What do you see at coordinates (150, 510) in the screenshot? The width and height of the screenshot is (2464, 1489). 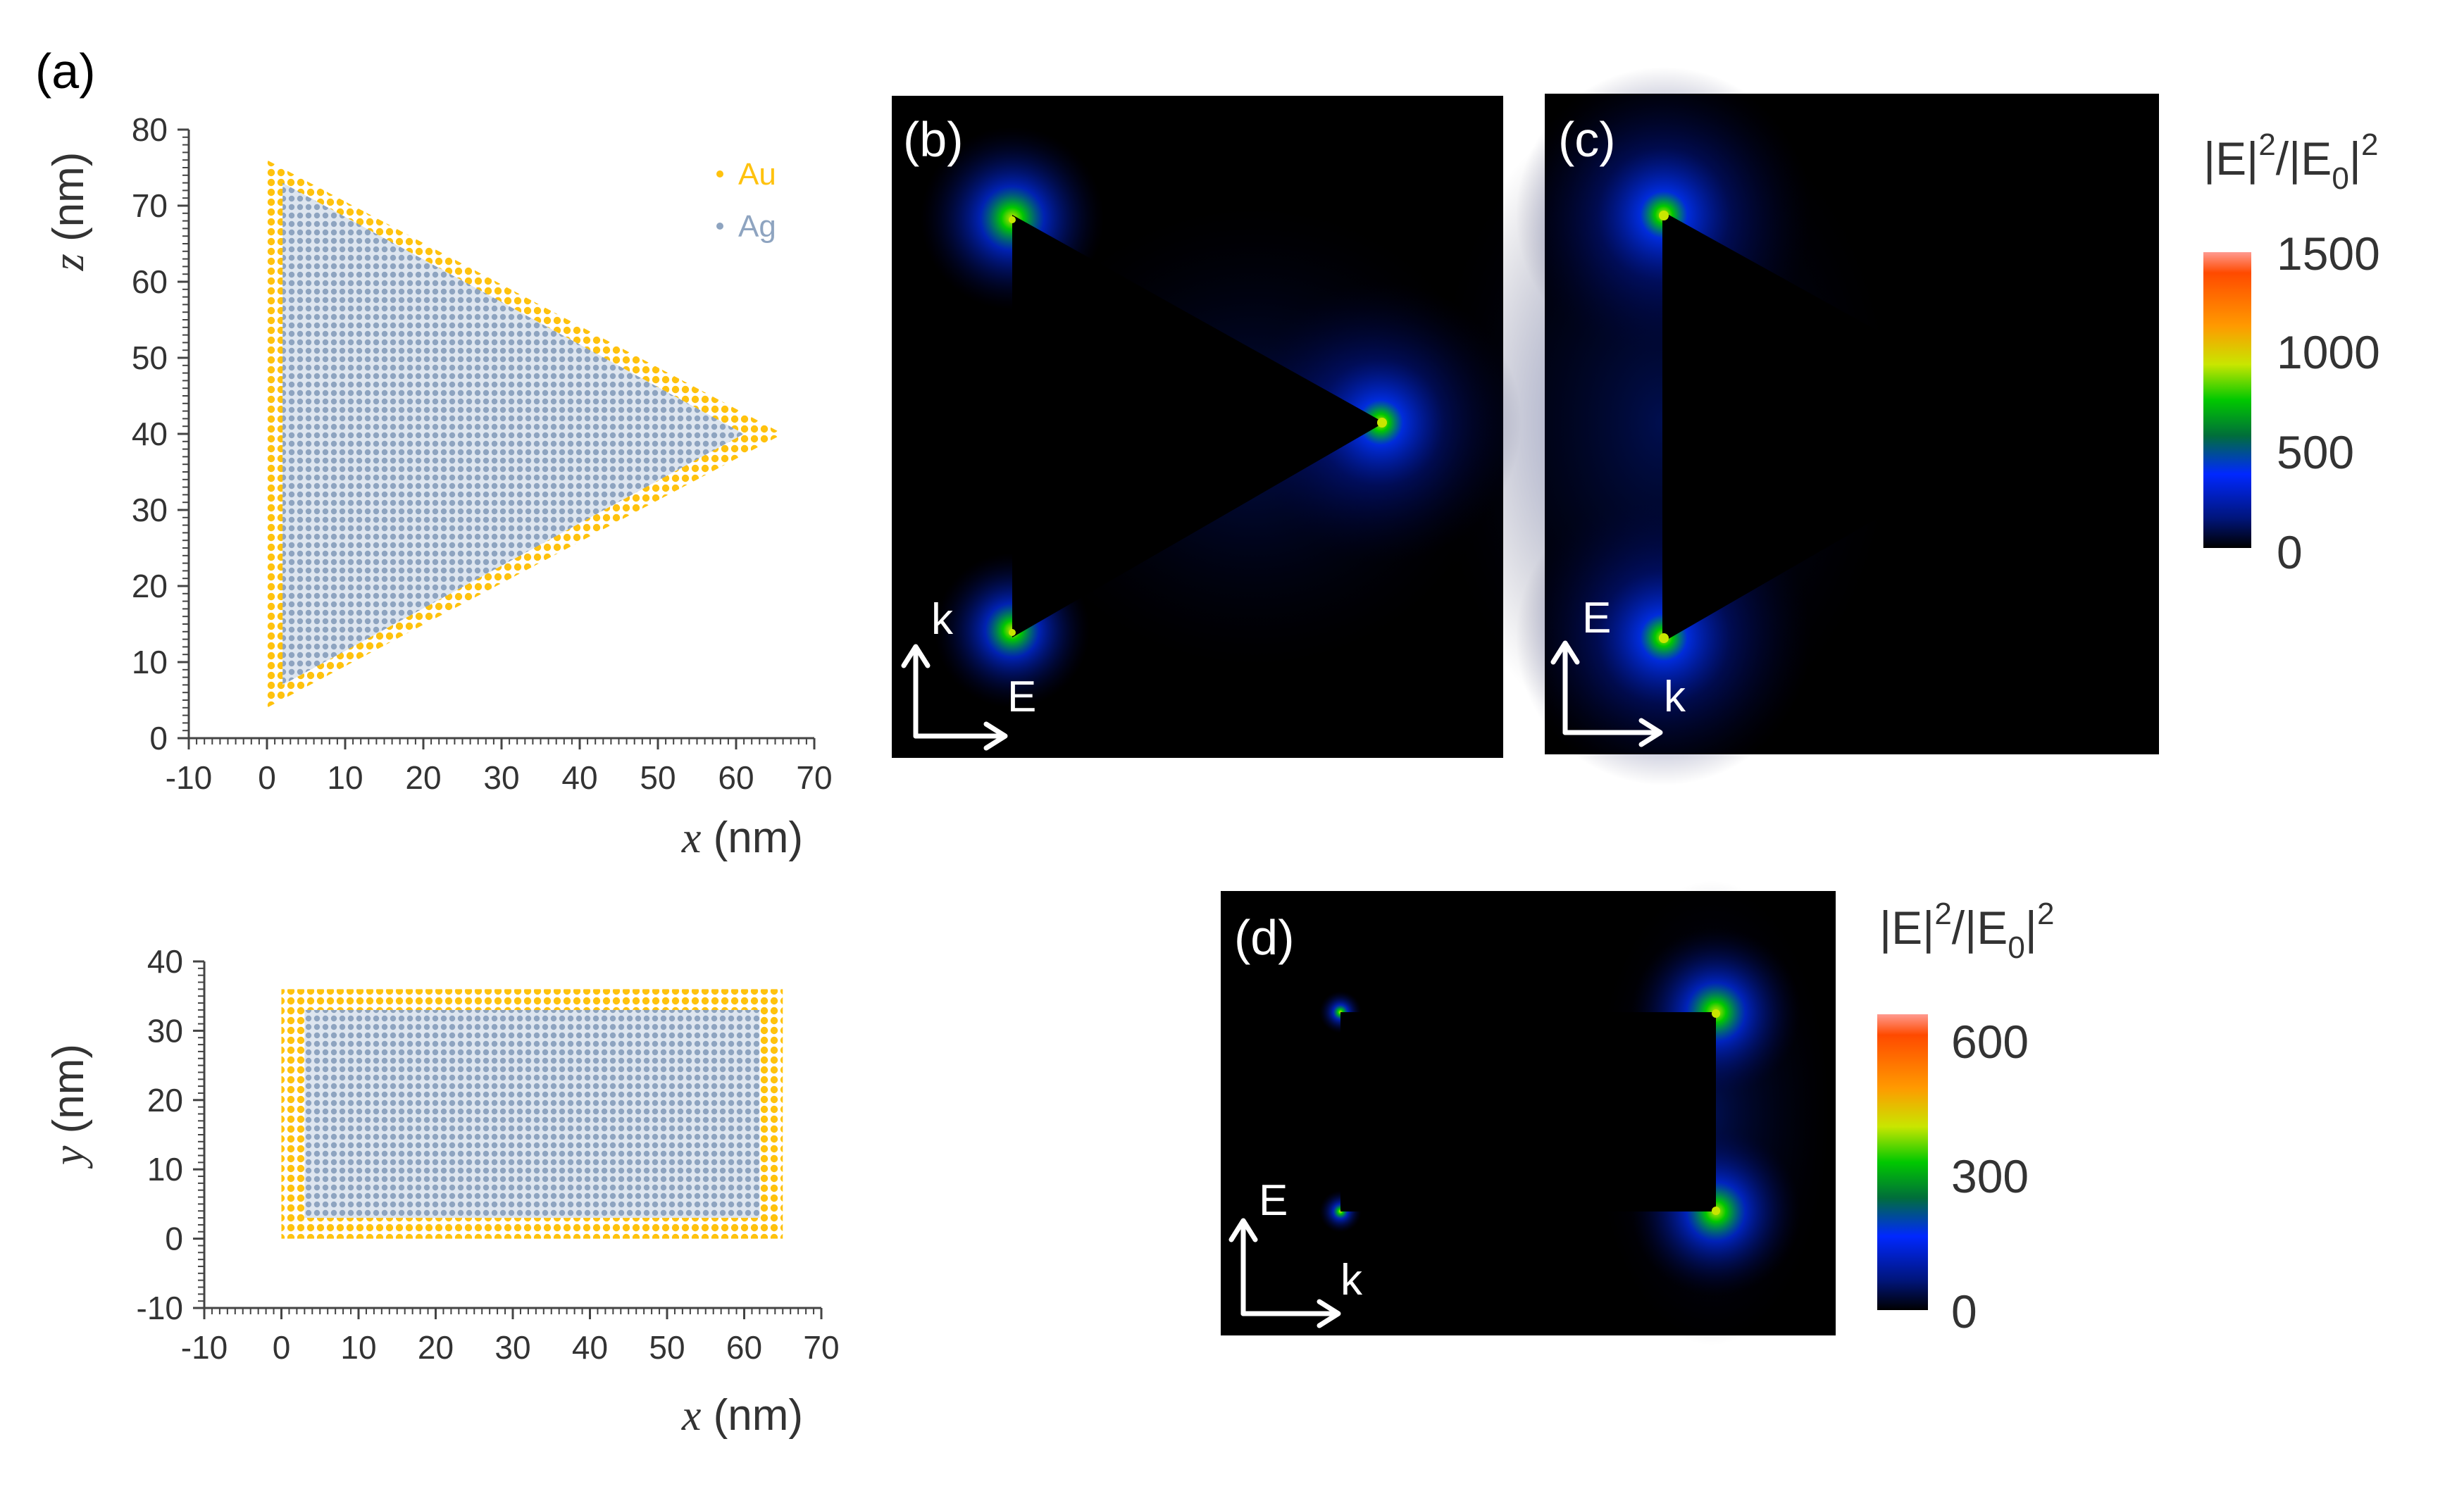 I see `xz-y-tick-label: 30` at bounding box center [150, 510].